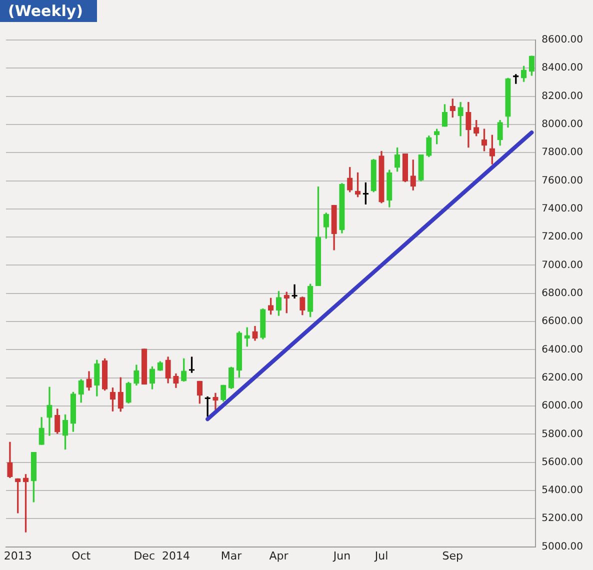 The image size is (593, 570). I want to click on x-tick-label: Jul, so click(381, 555).